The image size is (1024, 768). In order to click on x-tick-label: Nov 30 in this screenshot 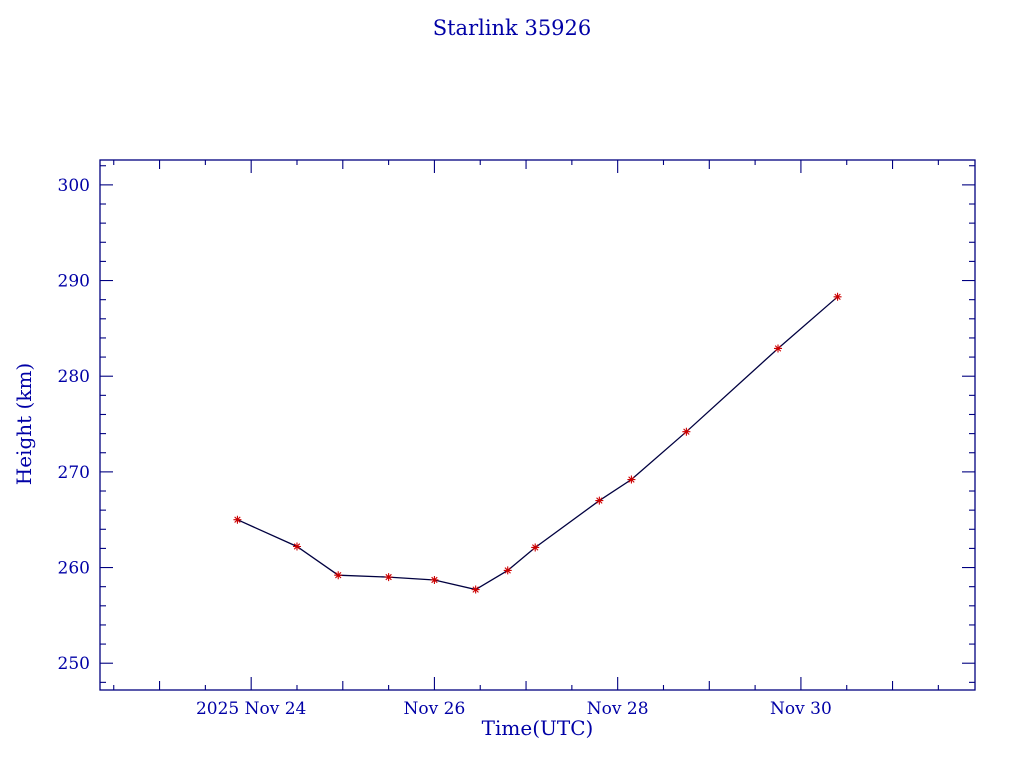, I will do `click(801, 709)`.